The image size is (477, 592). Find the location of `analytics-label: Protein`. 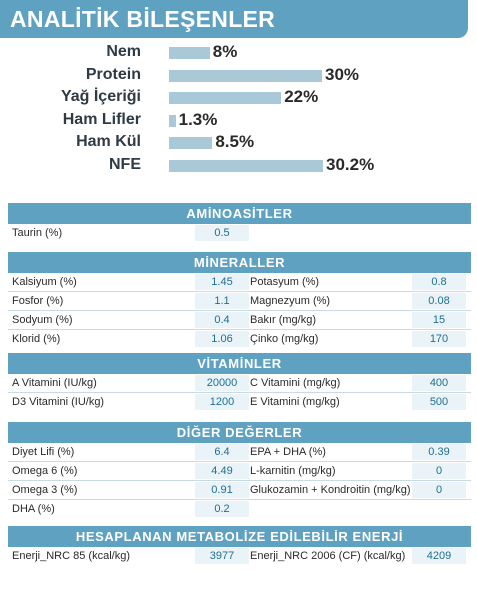

analytics-label: Protein is located at coordinates (113, 74).